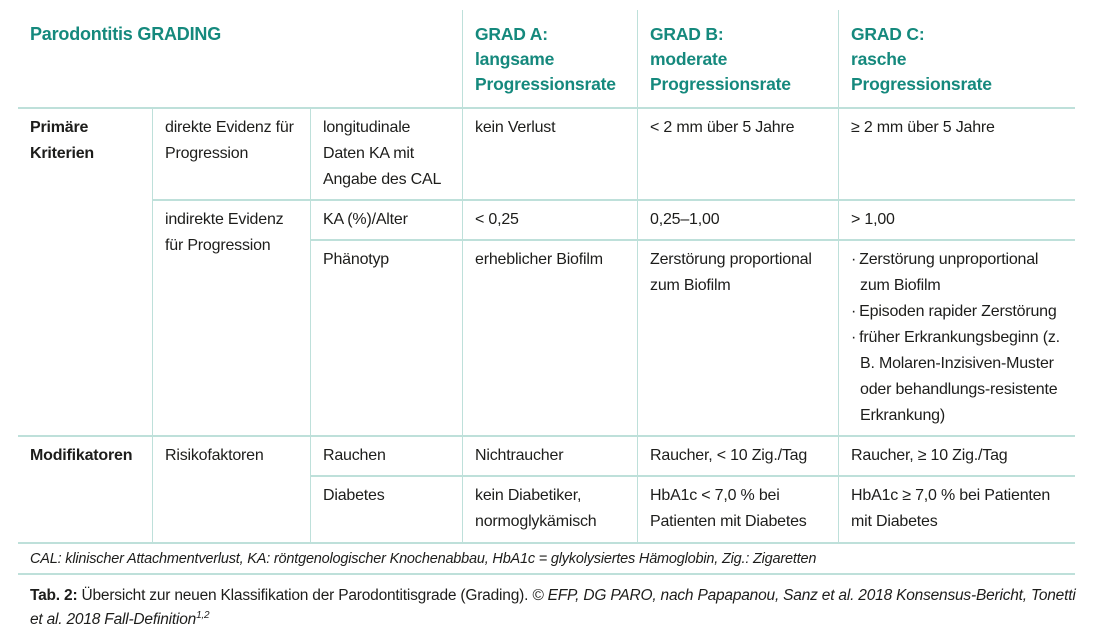 Image resolution: width=1095 pixels, height=632 pixels. Describe the element at coordinates (550, 455) in the screenshot. I see `cell-smoking-grade-a: Nichtraucher` at that location.